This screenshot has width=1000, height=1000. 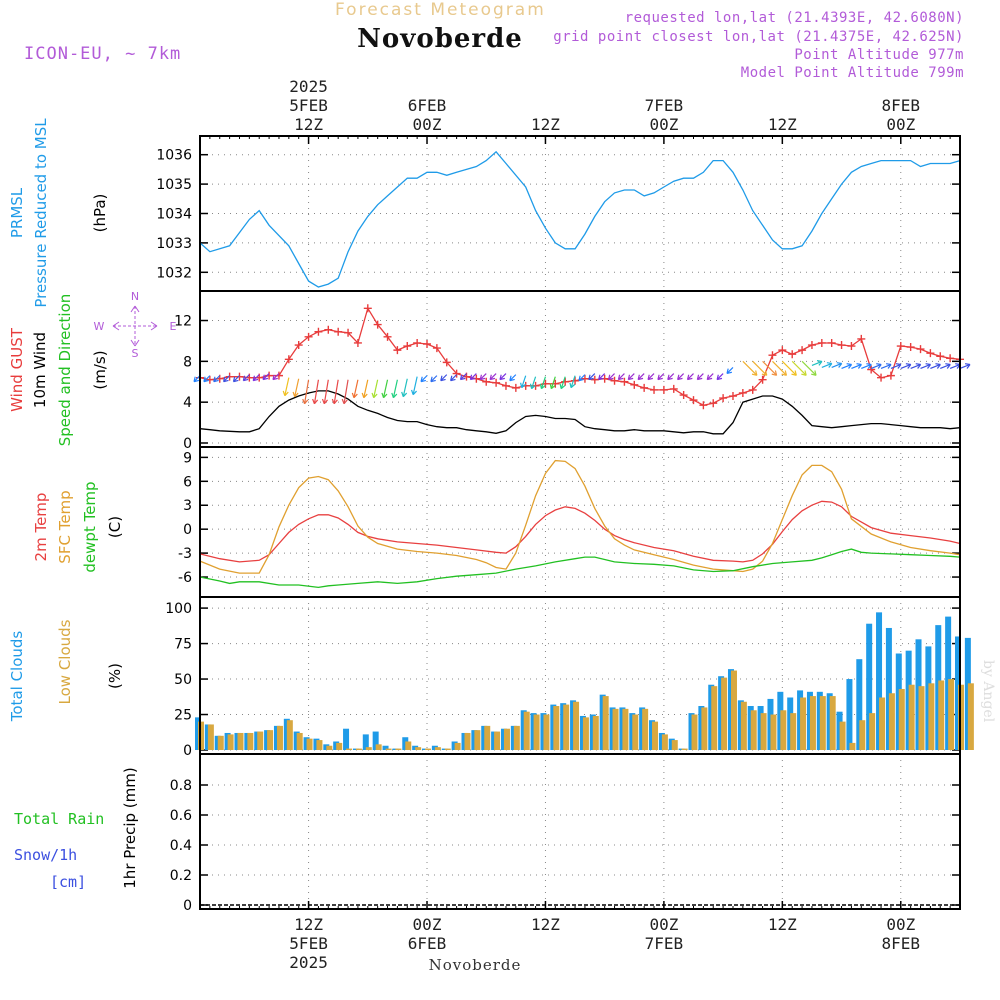 What do you see at coordinates (782, 924) in the screenshot?
I see `x-tick-label-bottom: 12Z` at bounding box center [782, 924].